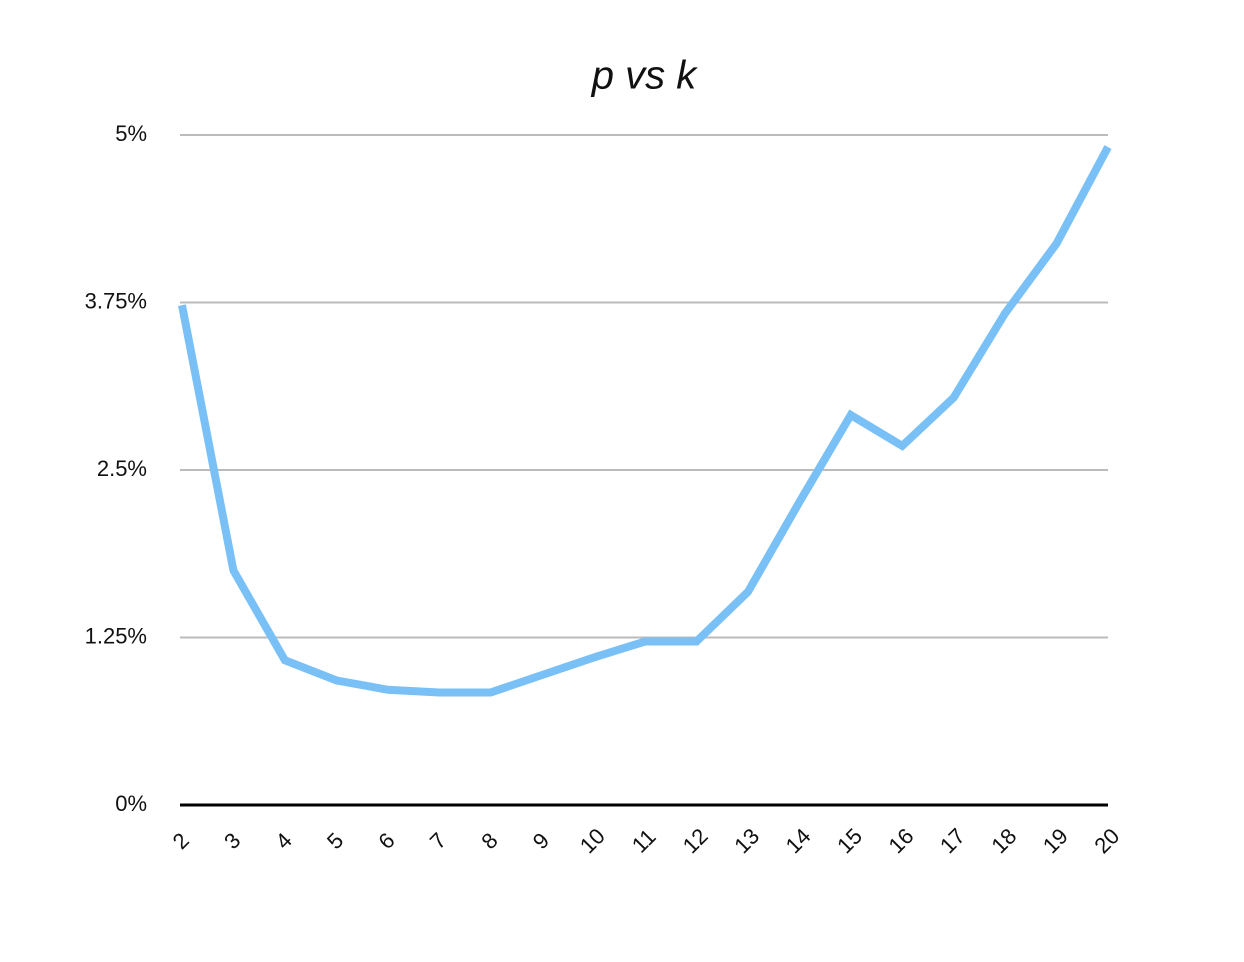 The image size is (1244, 962). Describe the element at coordinates (232, 841) in the screenshot. I see `x-tick-label: 3` at that location.